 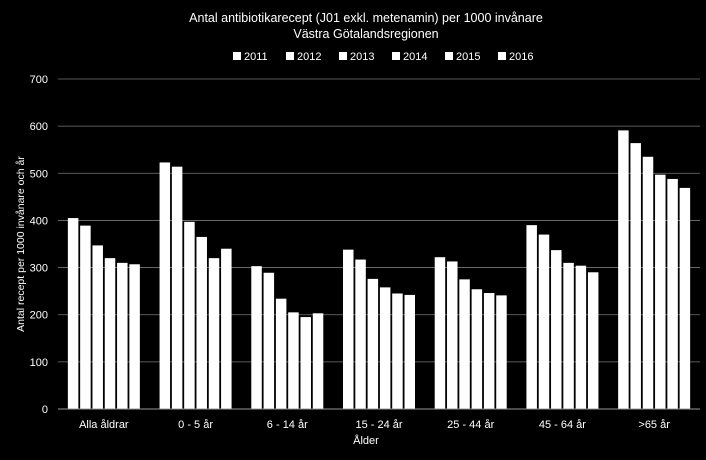 I want to click on legend-label: 2012, so click(x=309, y=57).